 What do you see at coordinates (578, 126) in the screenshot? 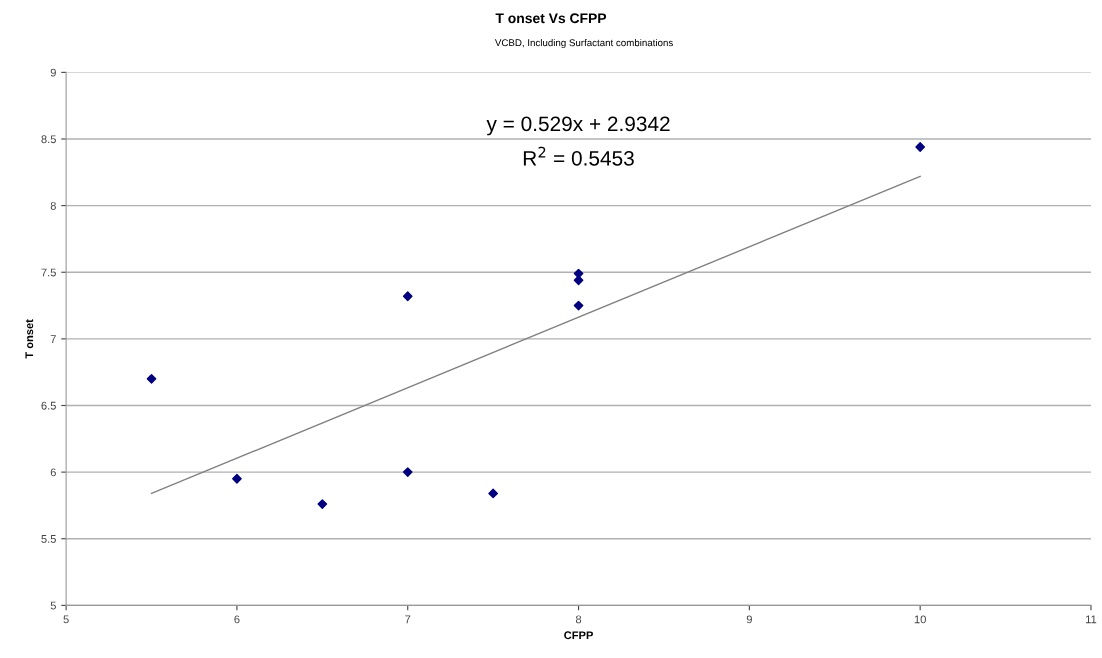
I see `annotation: y = 0.529x + 2.9342` at bounding box center [578, 126].